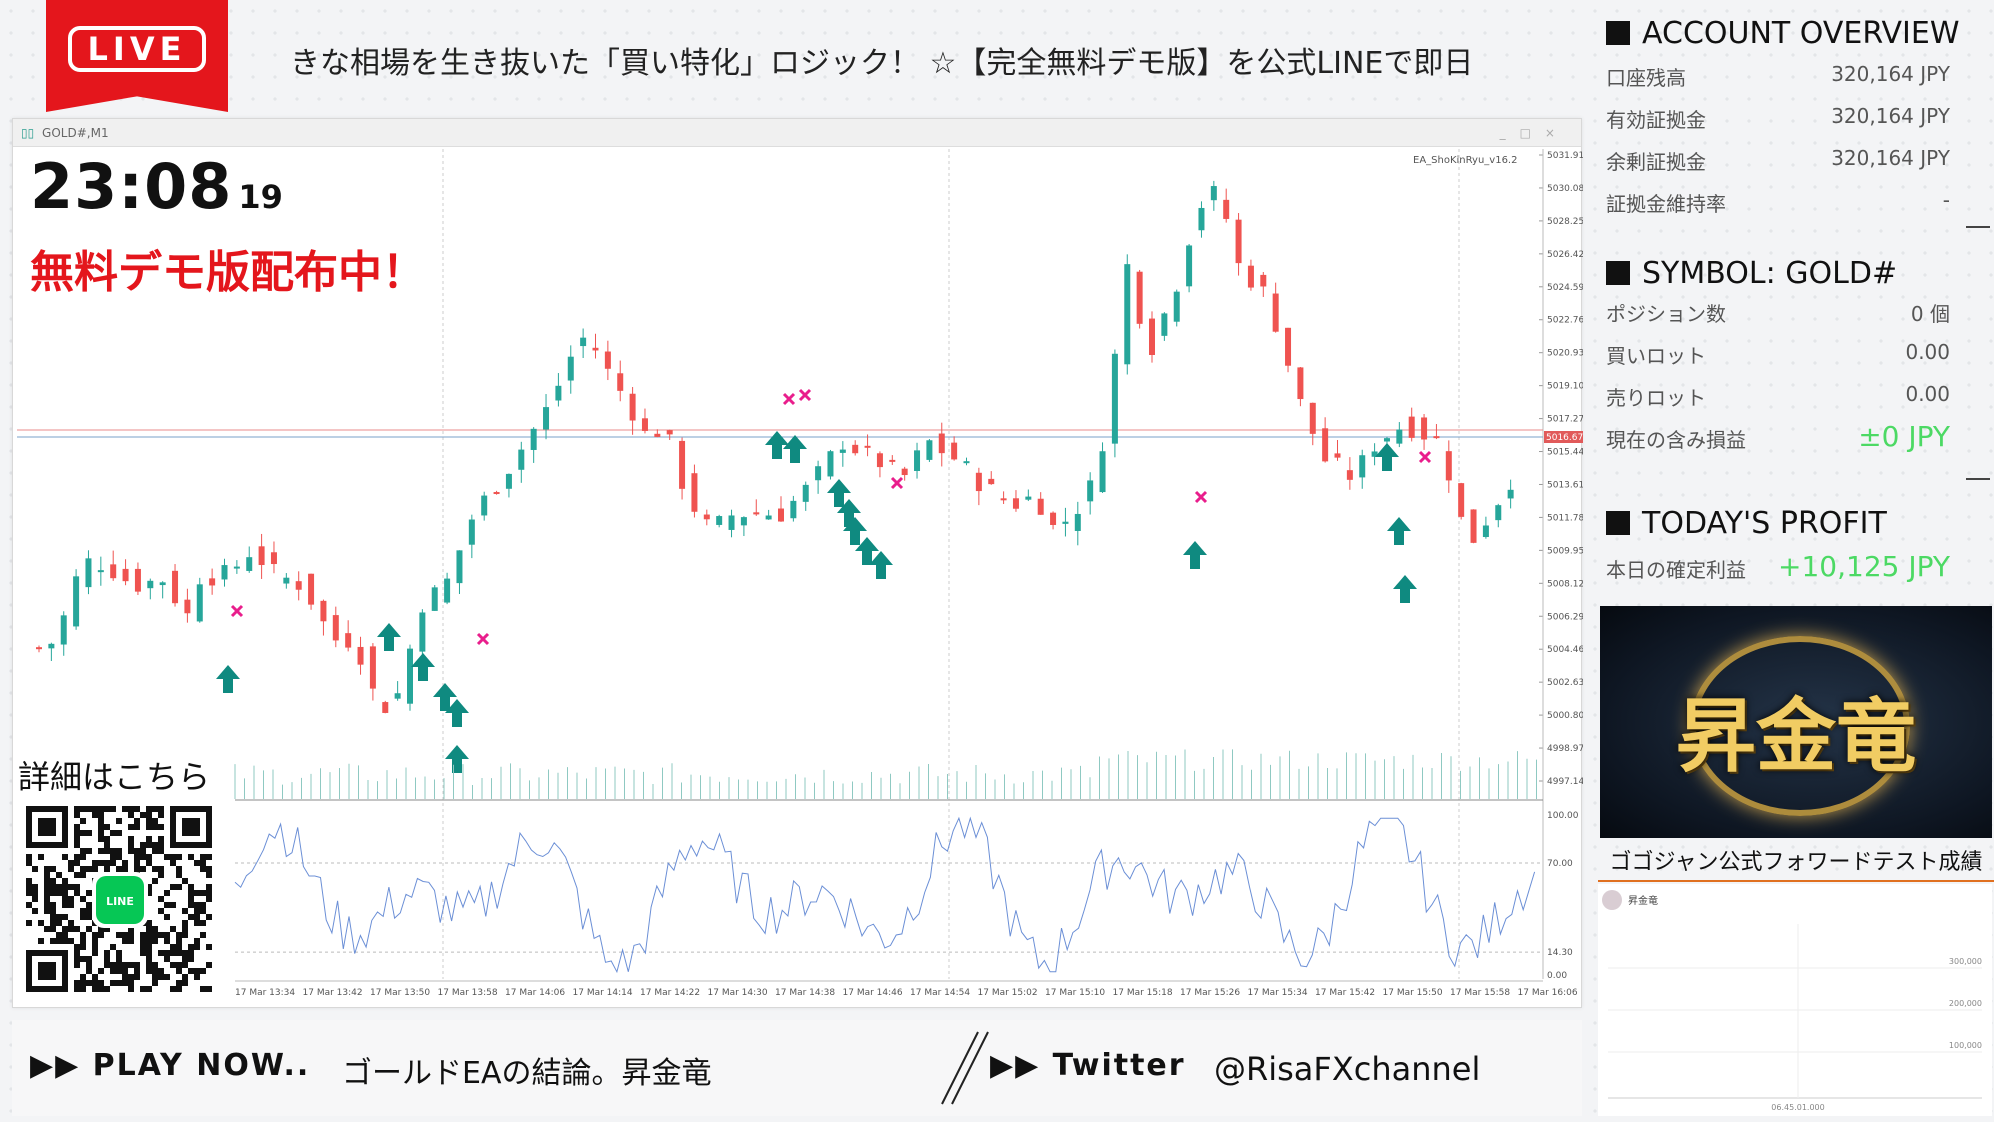 This screenshot has height=1122, width=1994. I want to click on qr-caption: 詳細はこちら, so click(114, 777).